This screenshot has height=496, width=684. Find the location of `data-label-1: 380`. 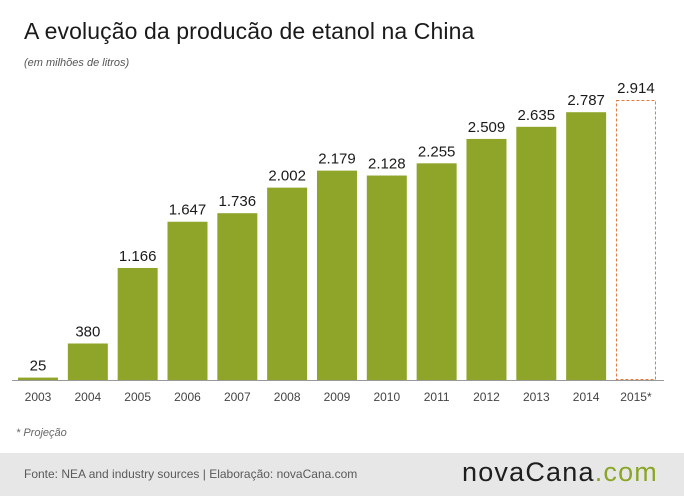

data-label-1: 380 is located at coordinates (87, 331).